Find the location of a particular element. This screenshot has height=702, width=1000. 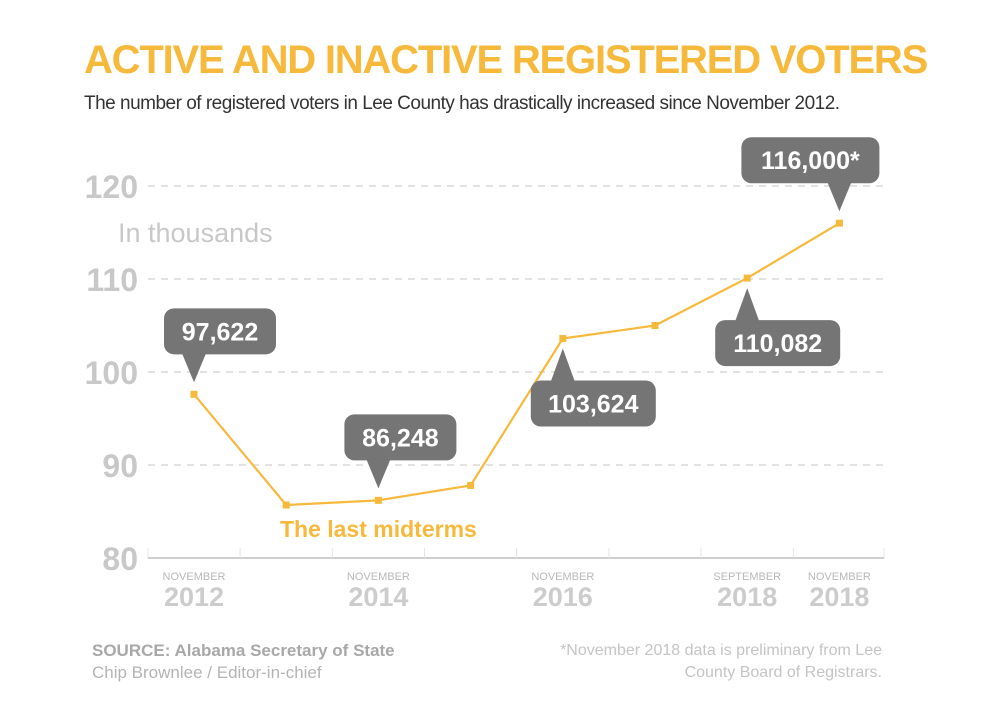

footnote-line-2: County Board of Registrars. is located at coordinates (783, 672).